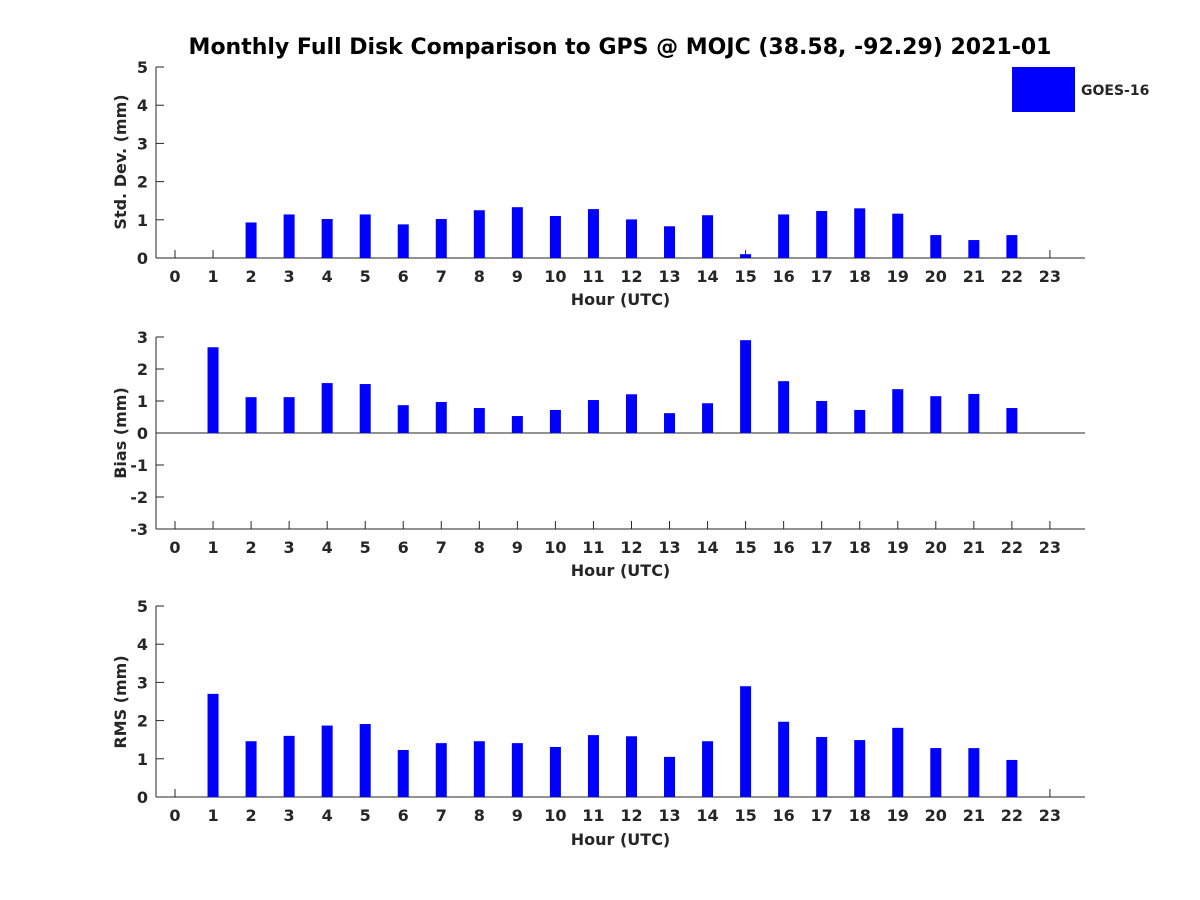 Image resolution: width=1200 pixels, height=900 pixels. I want to click on x-tick-label: 3, so click(289, 815).